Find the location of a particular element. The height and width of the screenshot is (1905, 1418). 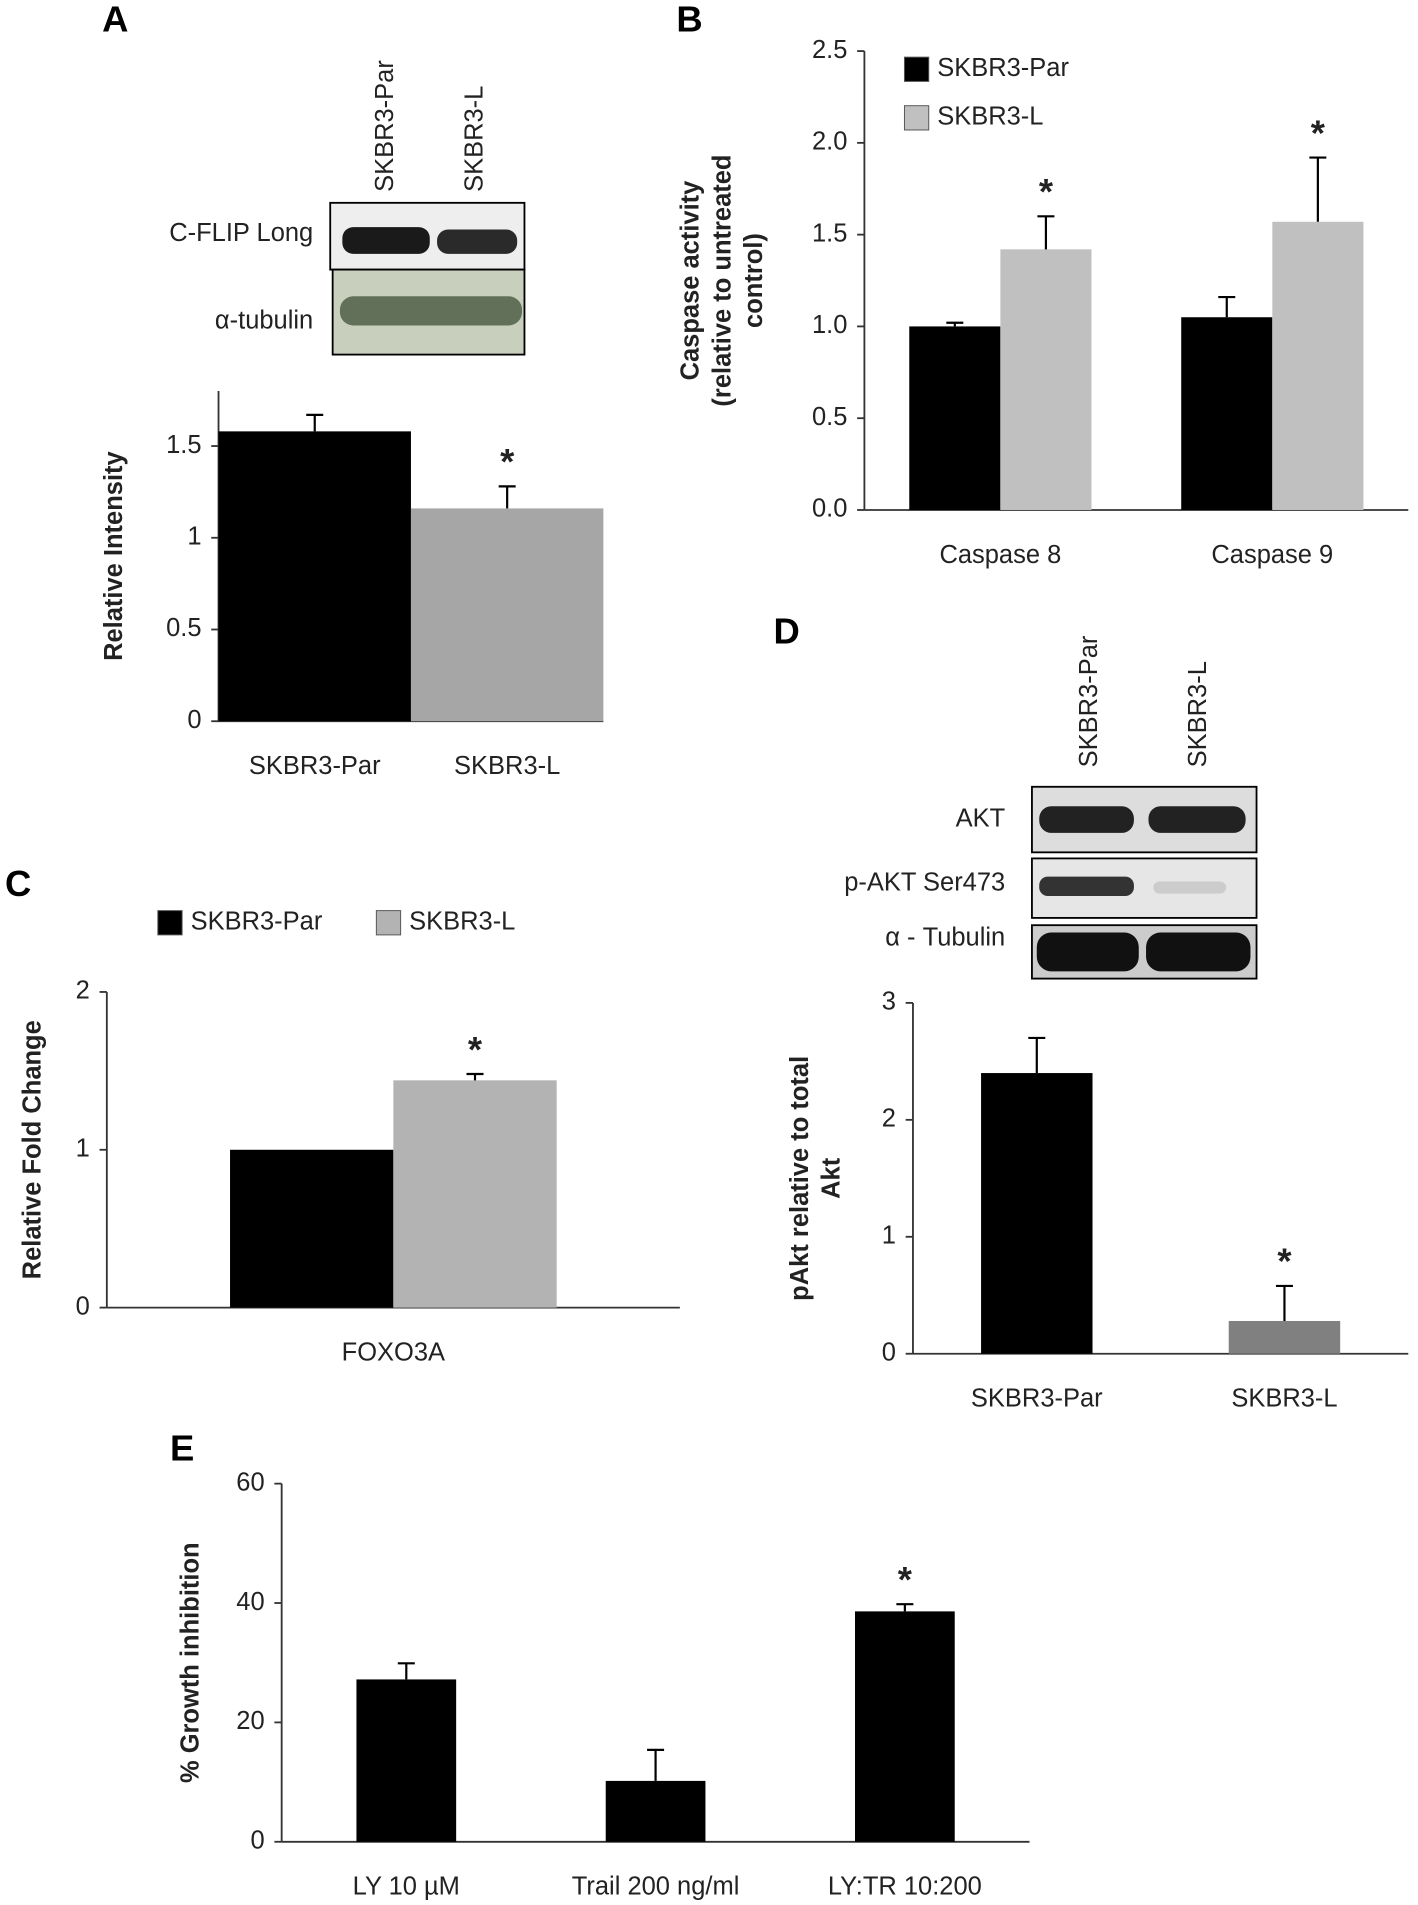

x-tick-label: FOXO3A is located at coordinates (393, 1352).